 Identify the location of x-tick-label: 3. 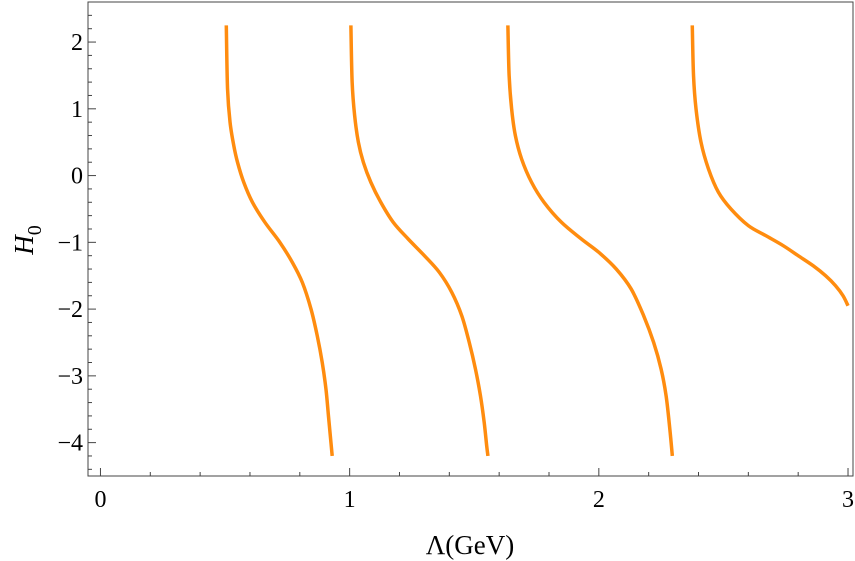
(848, 500).